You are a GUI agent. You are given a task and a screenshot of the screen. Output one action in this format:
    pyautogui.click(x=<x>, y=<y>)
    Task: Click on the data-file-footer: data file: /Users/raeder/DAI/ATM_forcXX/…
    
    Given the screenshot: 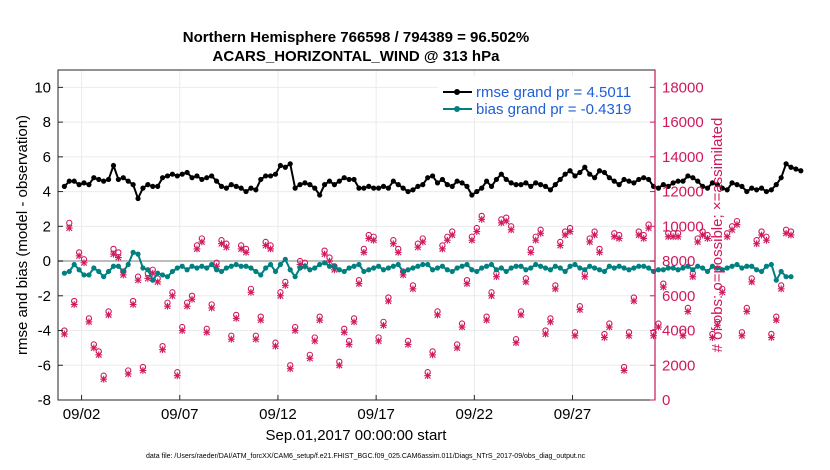 What is the action you would take?
    pyautogui.click(x=366, y=456)
    